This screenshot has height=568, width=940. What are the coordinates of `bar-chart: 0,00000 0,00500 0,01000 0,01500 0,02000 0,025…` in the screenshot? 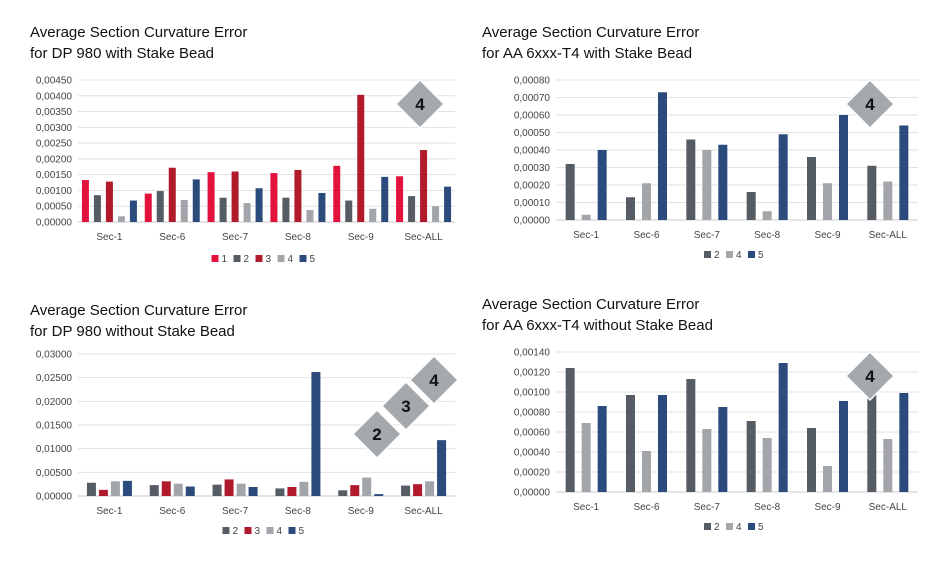 It's located at (248, 443).